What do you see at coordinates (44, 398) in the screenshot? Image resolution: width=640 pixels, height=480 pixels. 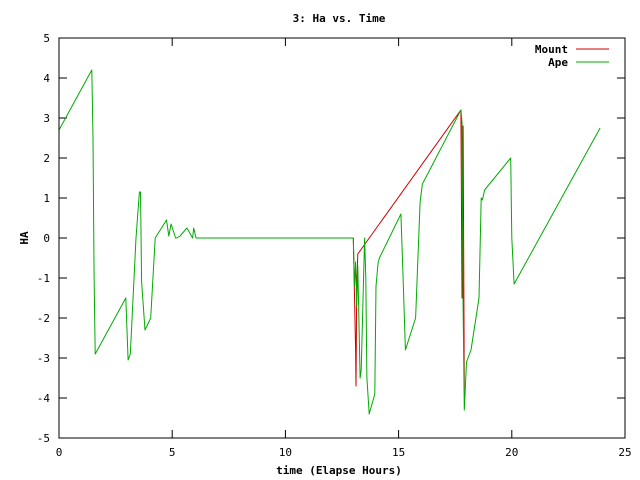 I see `y-tick-label: -4` at bounding box center [44, 398].